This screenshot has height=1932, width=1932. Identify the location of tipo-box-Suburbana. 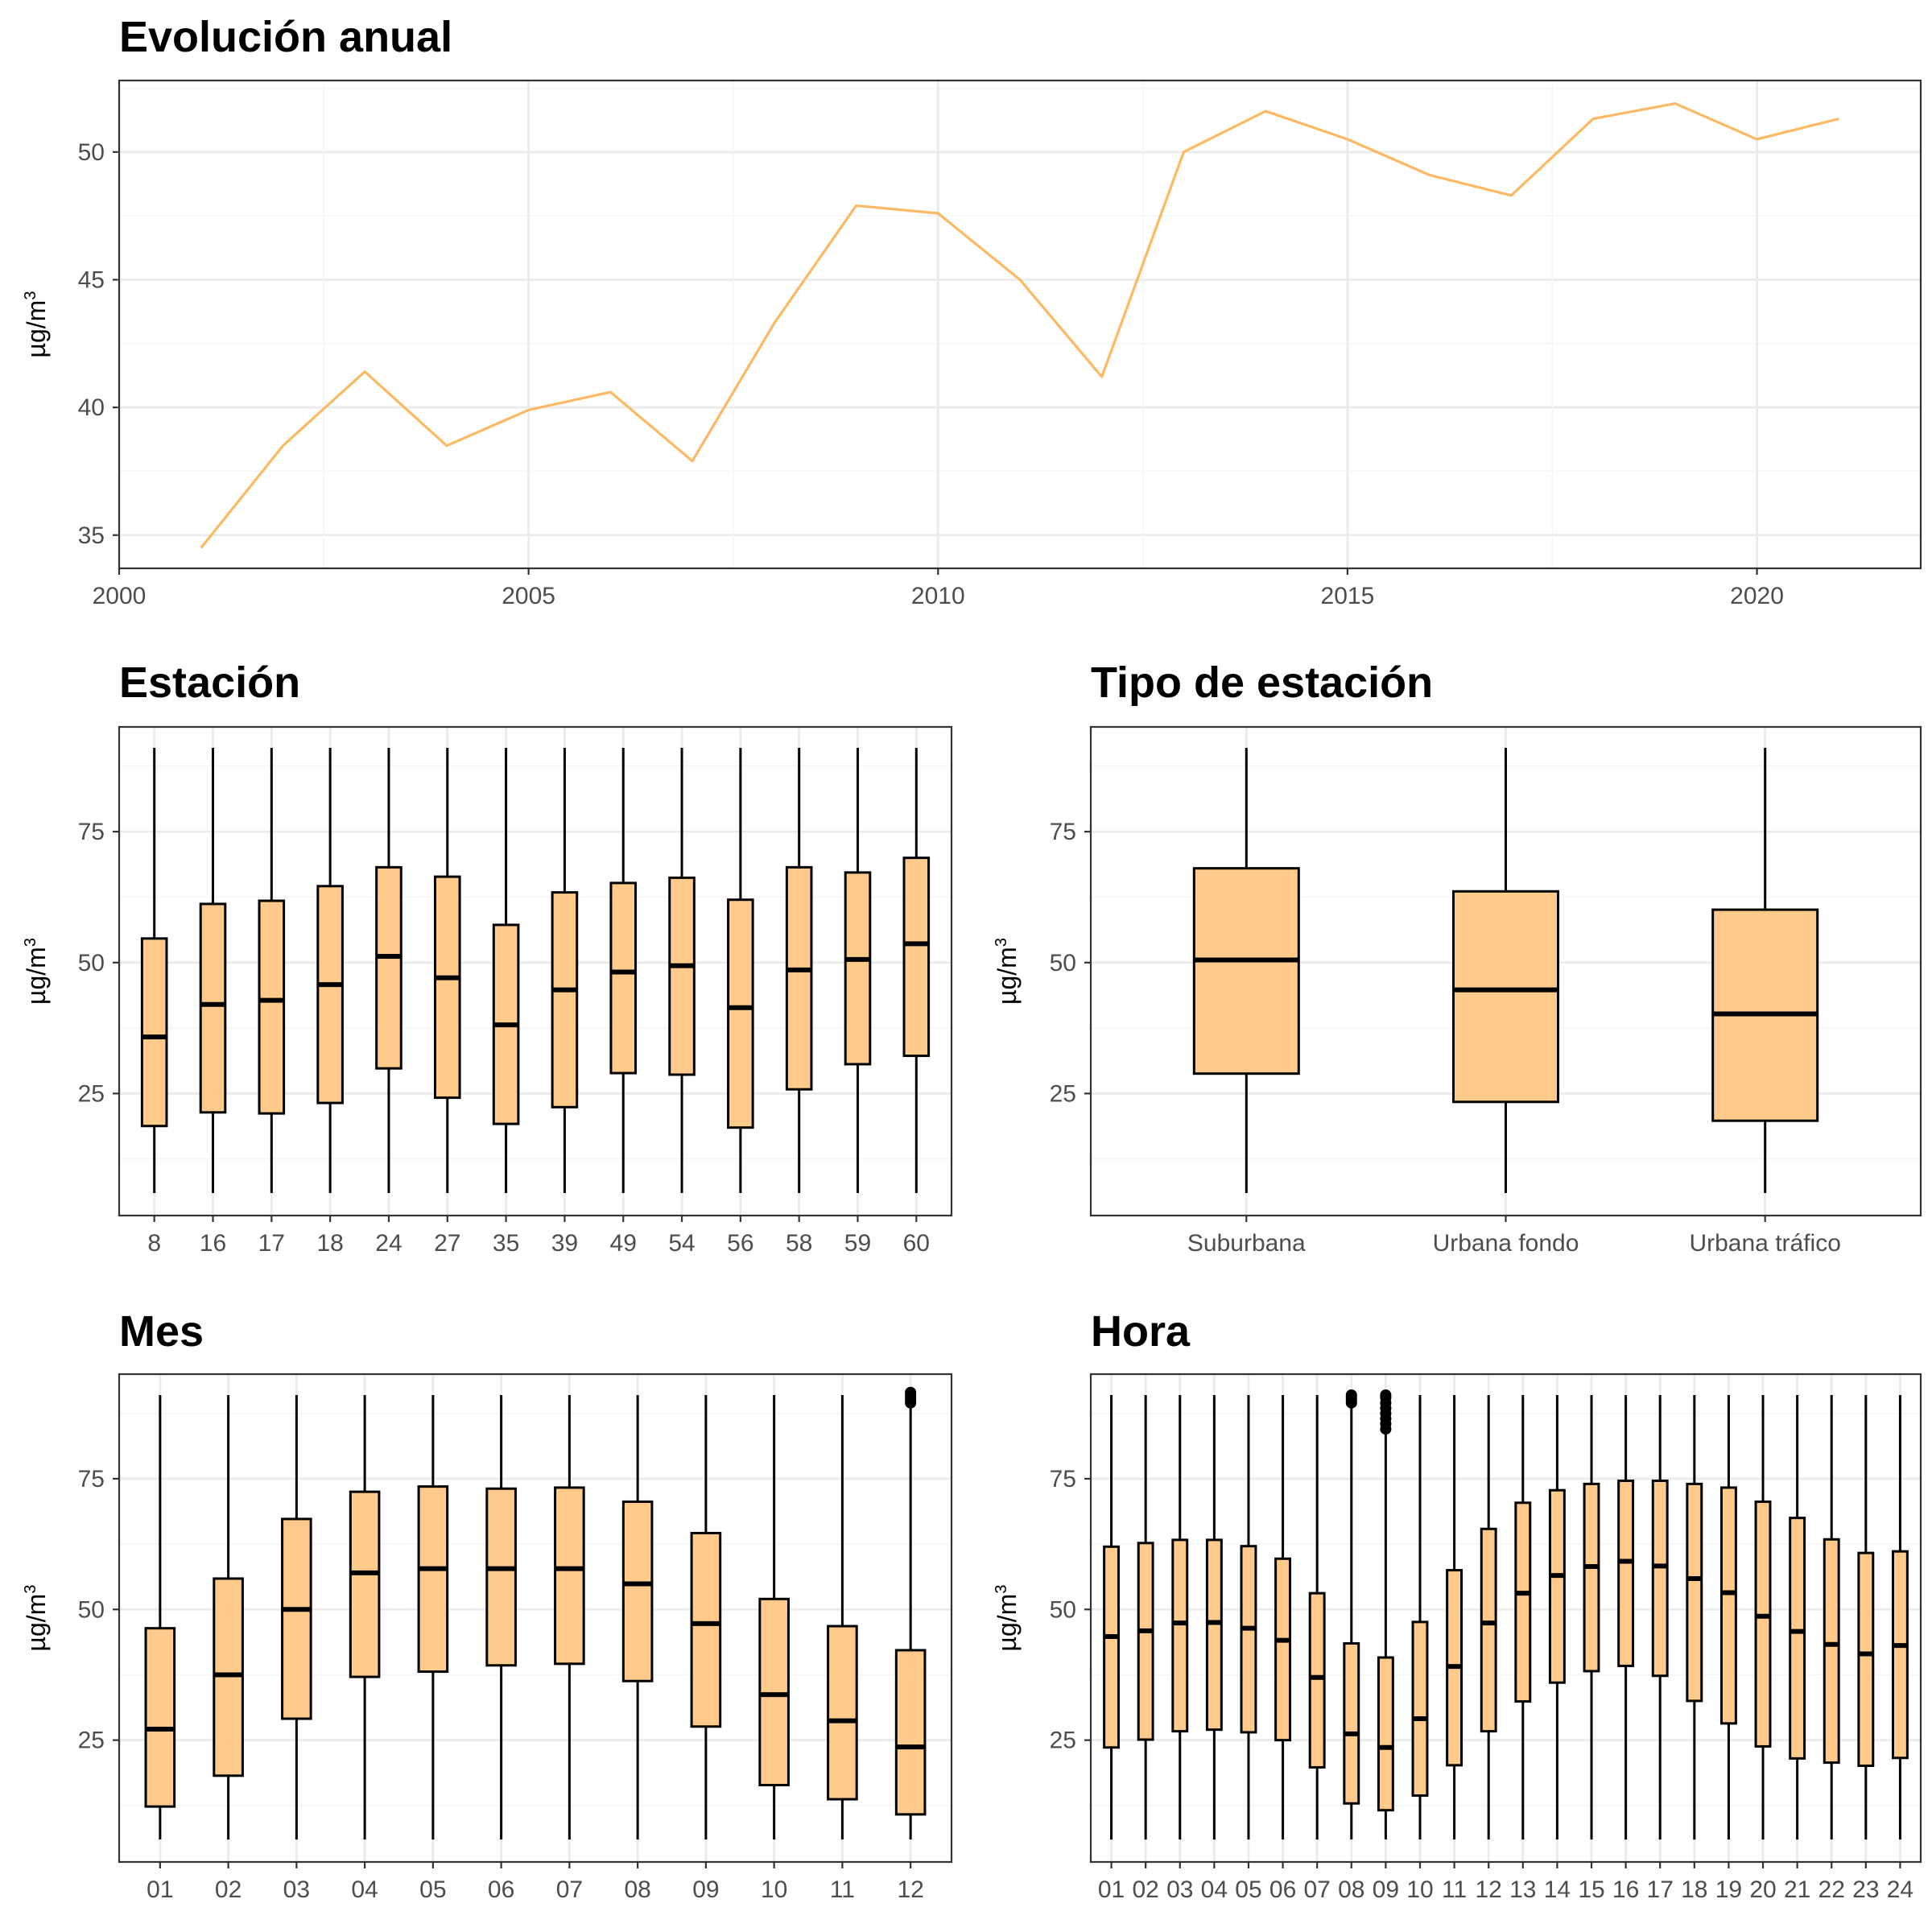
(1246, 971).